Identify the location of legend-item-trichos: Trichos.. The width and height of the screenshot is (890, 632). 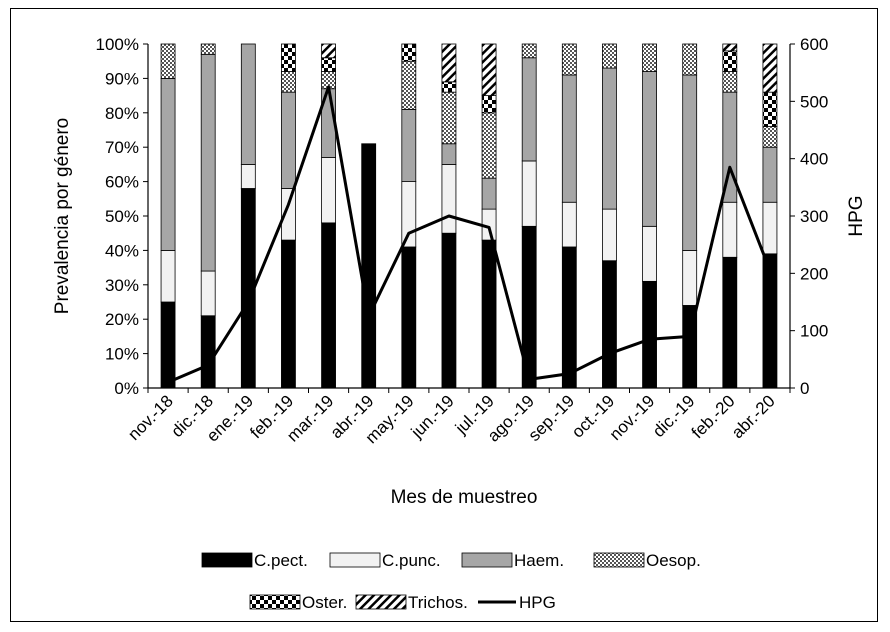
(411, 602).